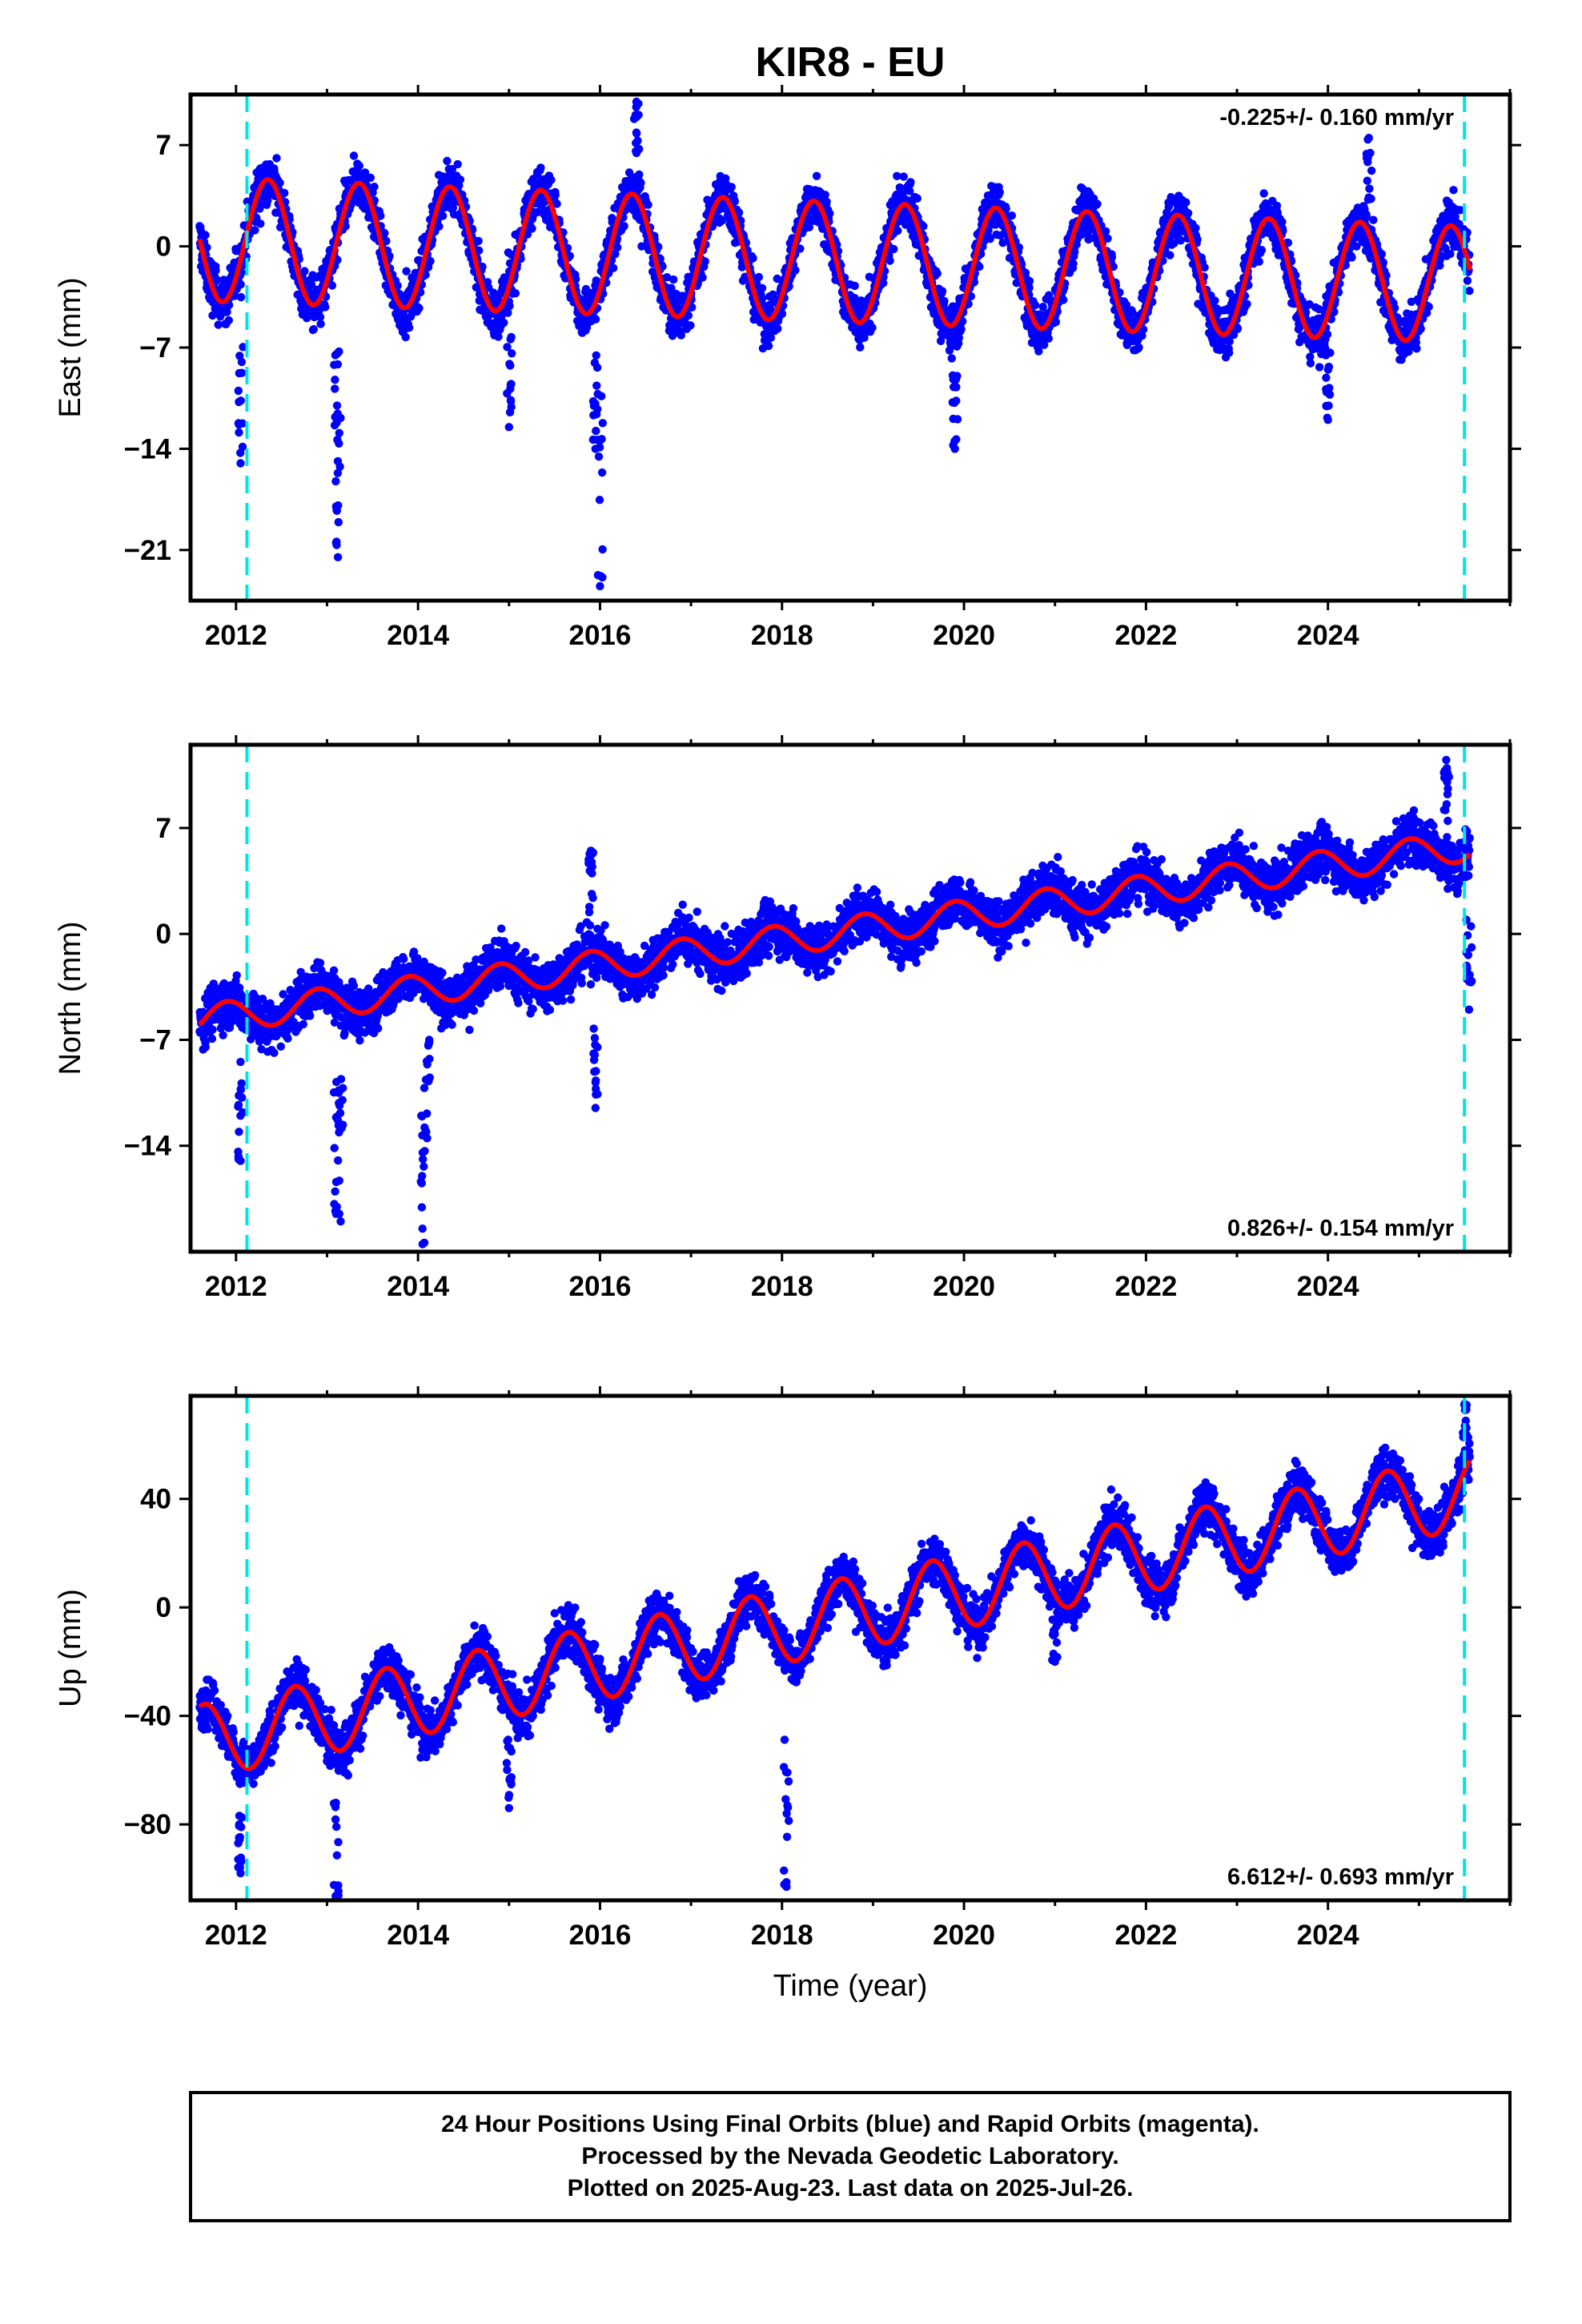  What do you see at coordinates (418, 635) in the screenshot?
I see `east-x-tick-label: 2014` at bounding box center [418, 635].